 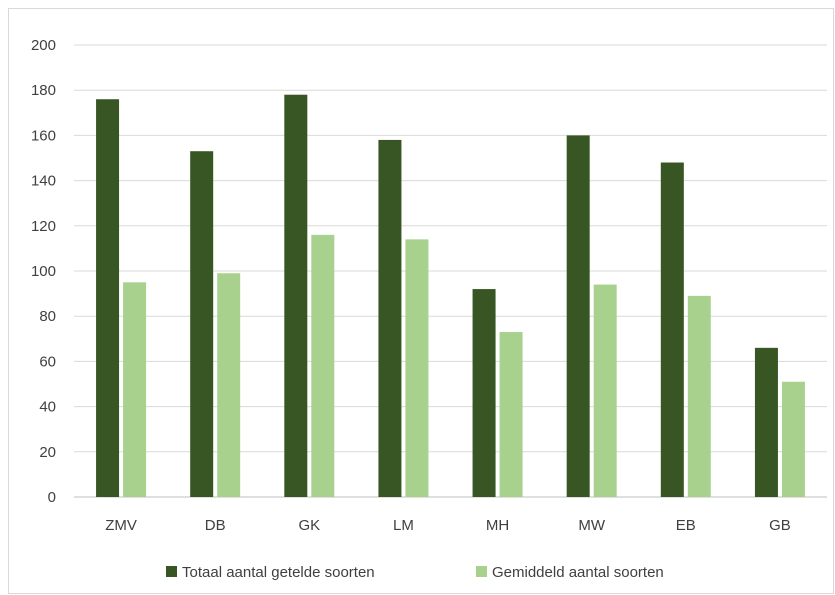 What do you see at coordinates (390, 318) in the screenshot?
I see `bar-lm-totaal` at bounding box center [390, 318].